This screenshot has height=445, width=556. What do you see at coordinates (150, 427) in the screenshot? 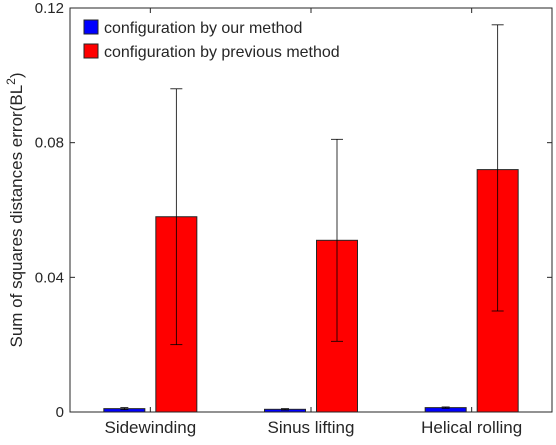
I see `x-category-label: Sidewinding` at bounding box center [150, 427].